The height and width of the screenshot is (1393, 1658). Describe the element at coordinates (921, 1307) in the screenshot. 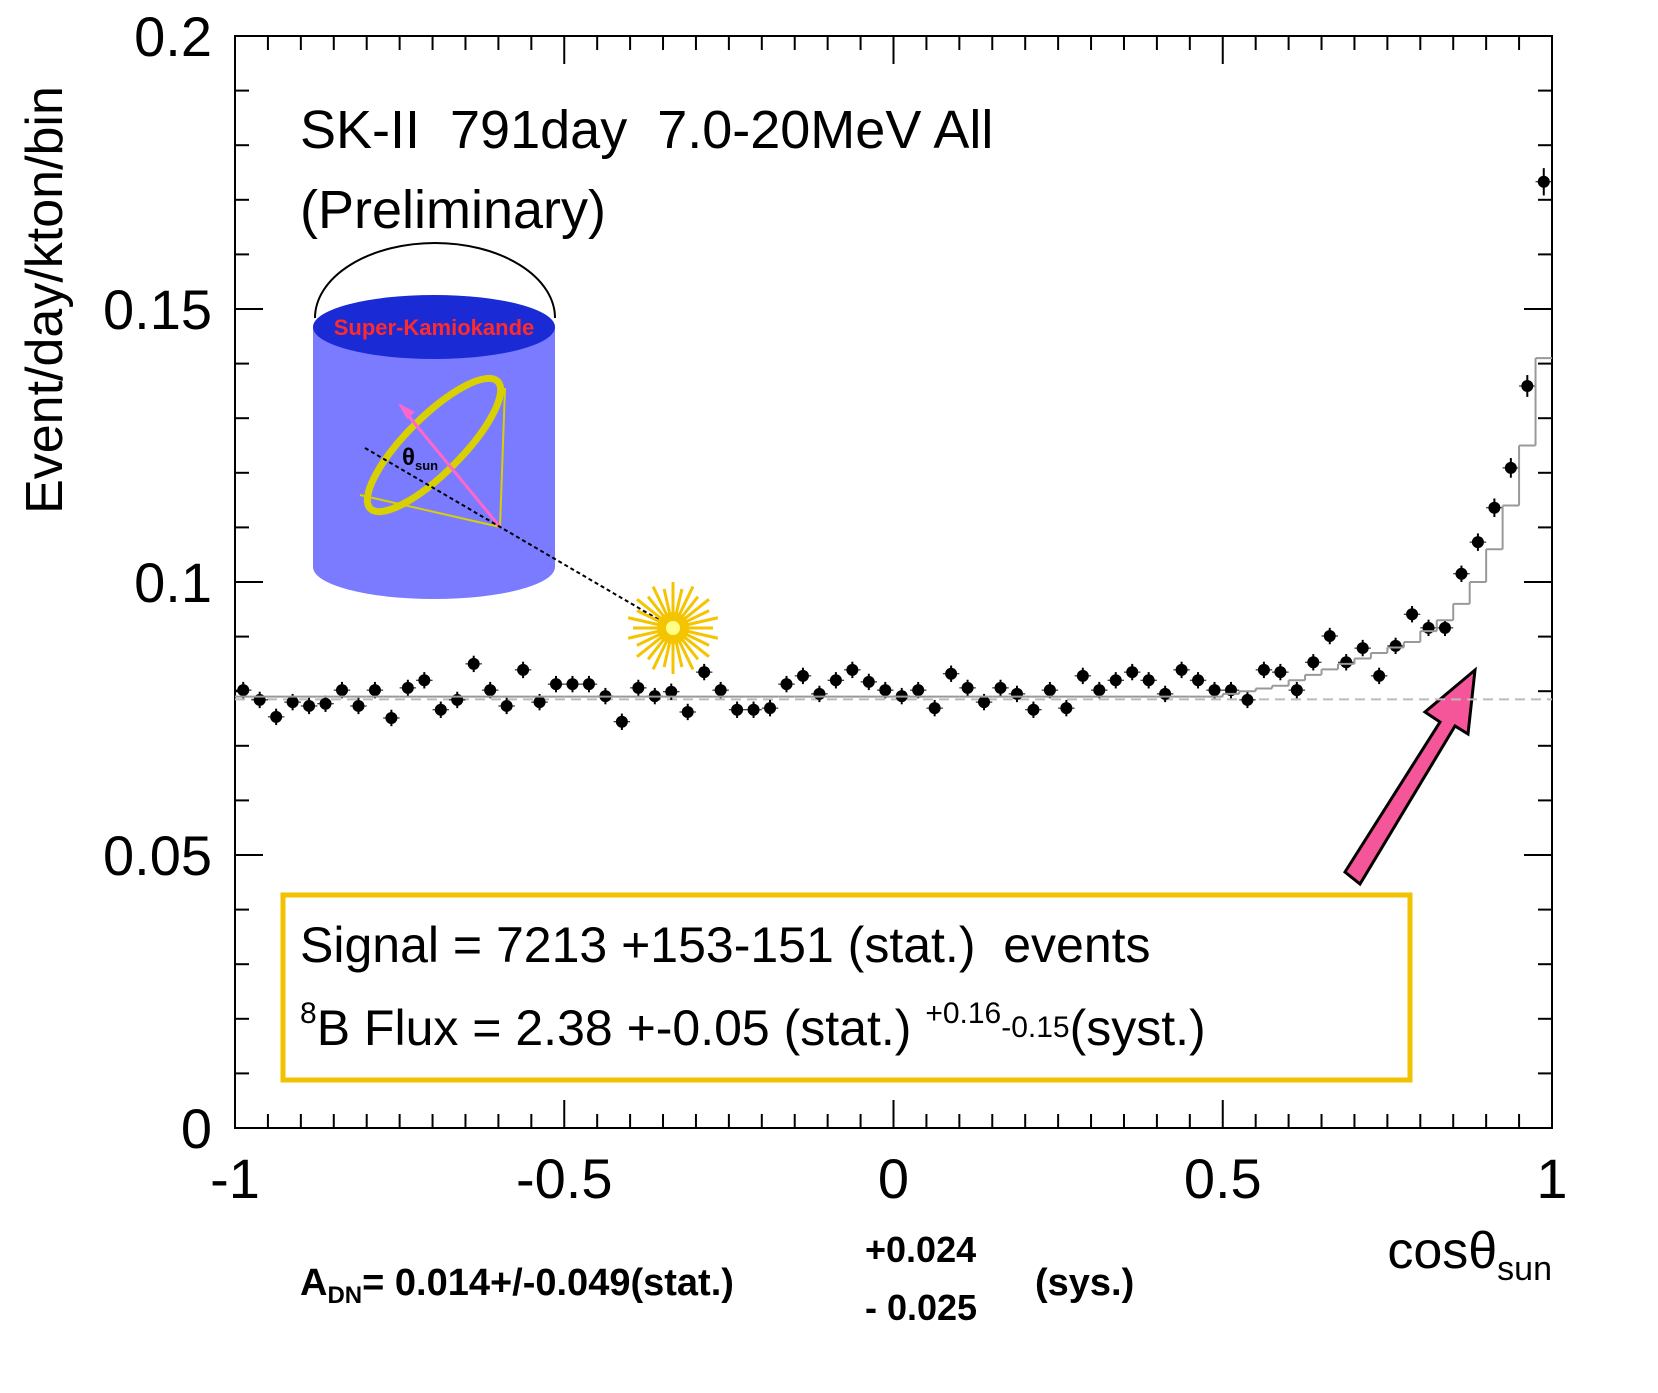

I see `asymmetry-minus: - 0.025` at that location.